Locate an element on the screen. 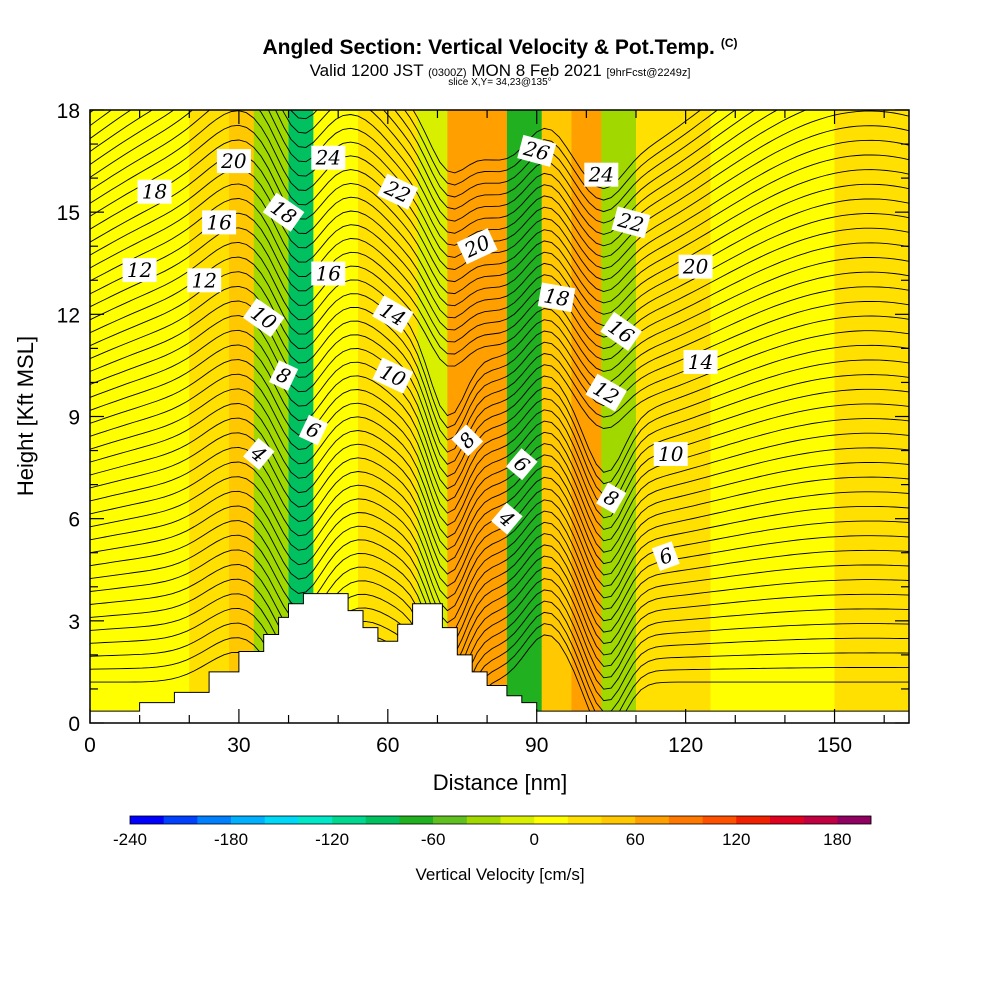 The height and width of the screenshot is (1000, 1000). x-tick-label: 90 is located at coordinates (536, 745).